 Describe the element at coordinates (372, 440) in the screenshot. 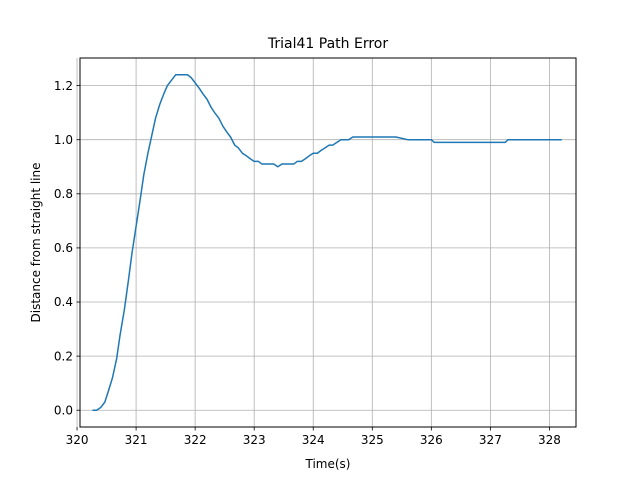

I see `x-tick-label: 325` at that location.